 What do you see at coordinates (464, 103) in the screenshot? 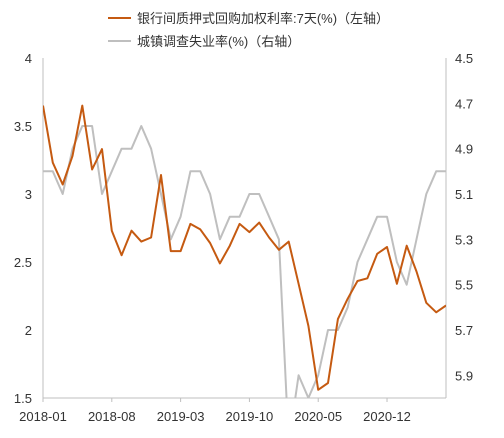
I see `right-axis-tick-label: 4.7` at bounding box center [464, 103].